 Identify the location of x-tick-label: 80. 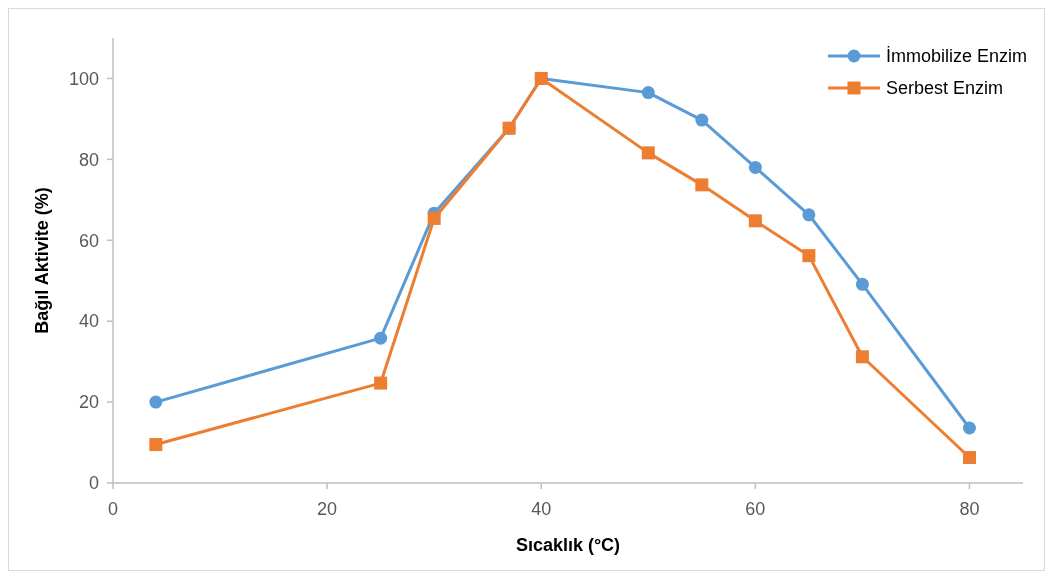
(969, 509).